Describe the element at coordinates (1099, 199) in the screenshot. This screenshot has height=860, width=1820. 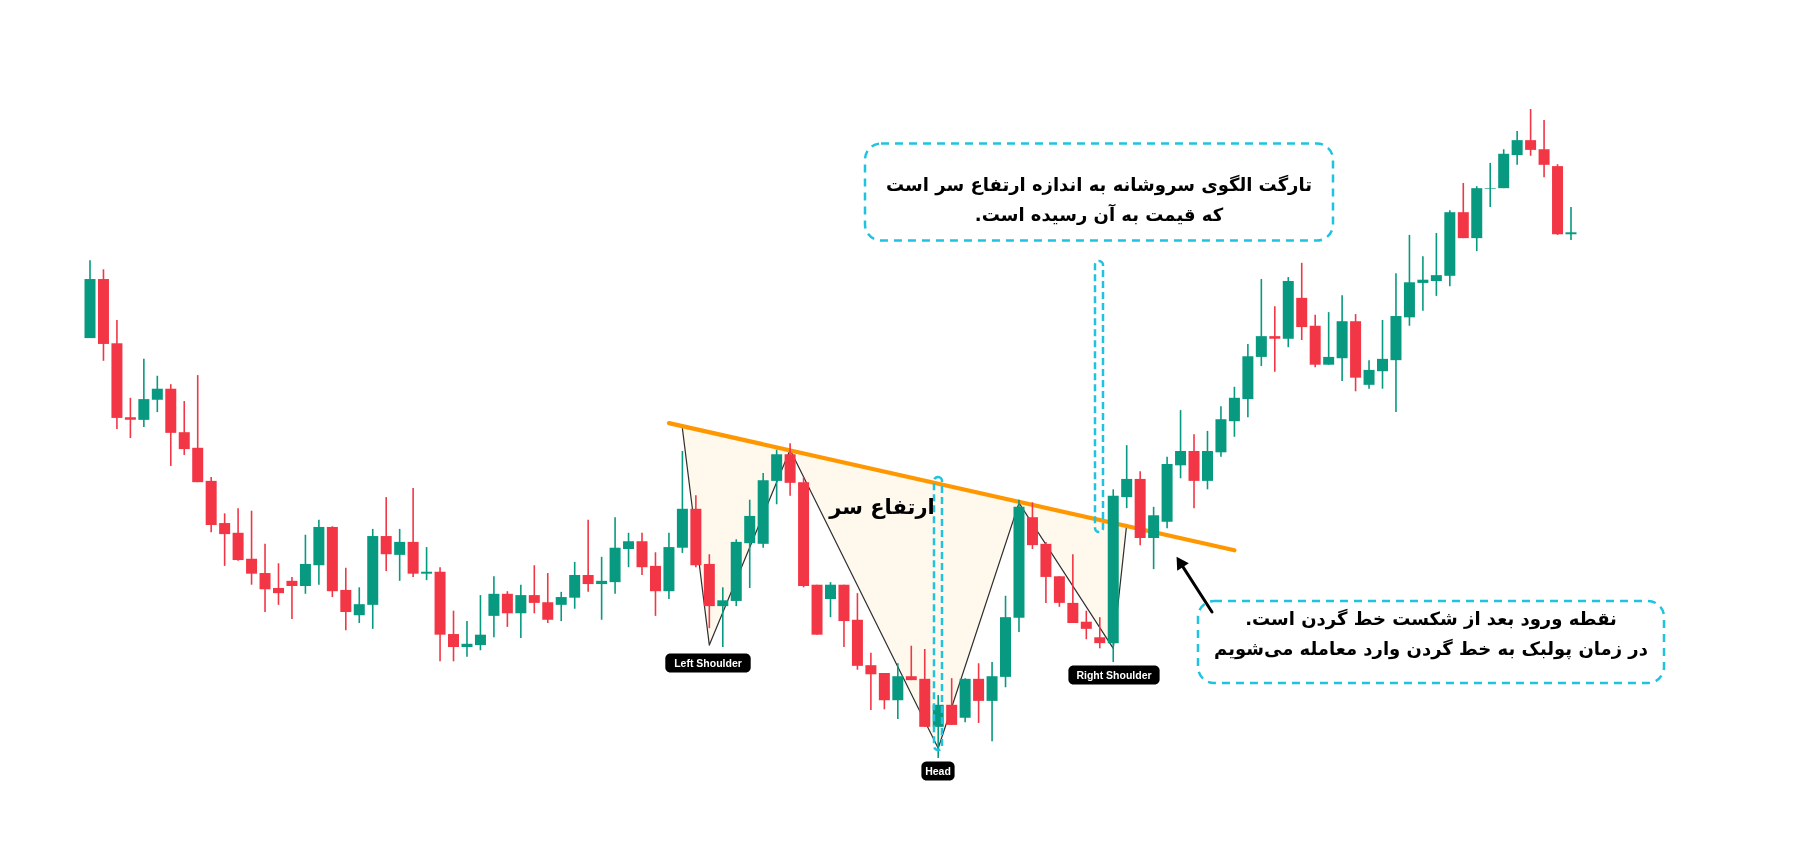
I see `annotation: تارگت الگوی سروشانه به اندازه ارتفاع سر است که قیمت به آن رسیده است.` at that location.